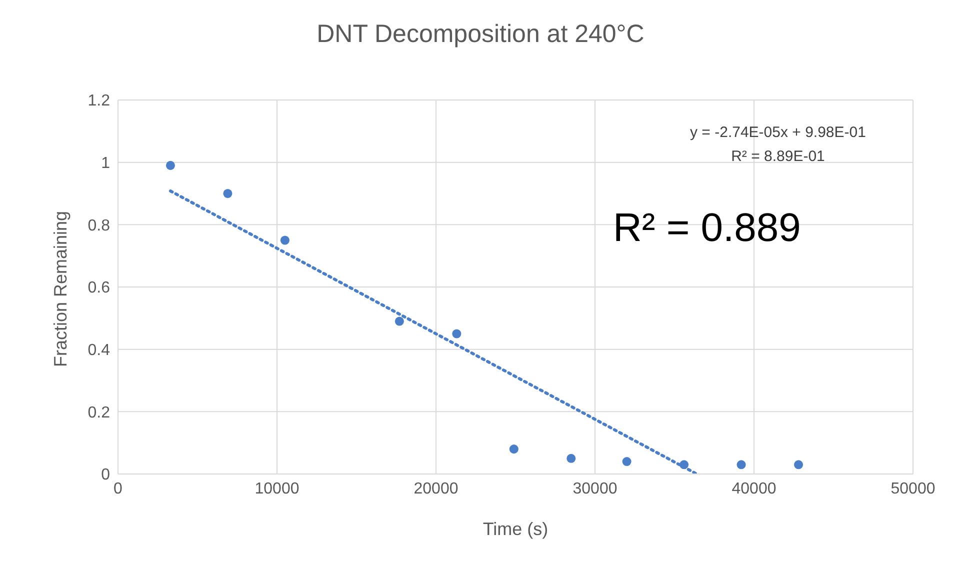 The image size is (961, 582). I want to click on x-tick-label: 10000, so click(277, 489).